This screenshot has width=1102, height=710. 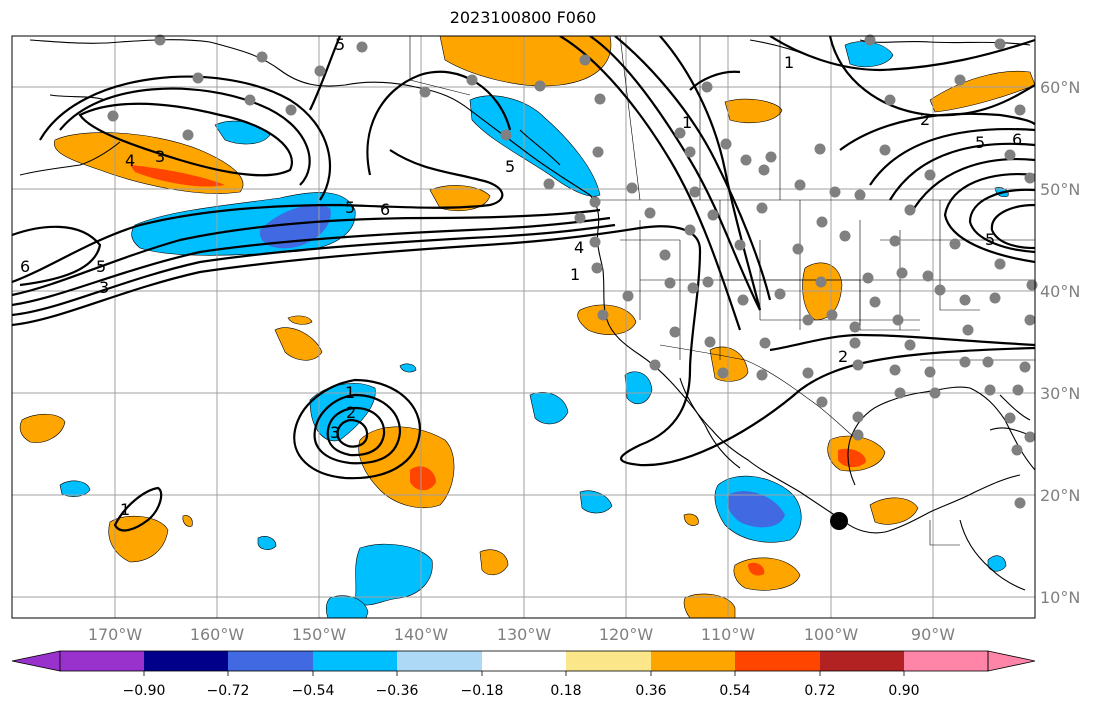 I want to click on colorbar-extend-low, so click(x=36, y=661).